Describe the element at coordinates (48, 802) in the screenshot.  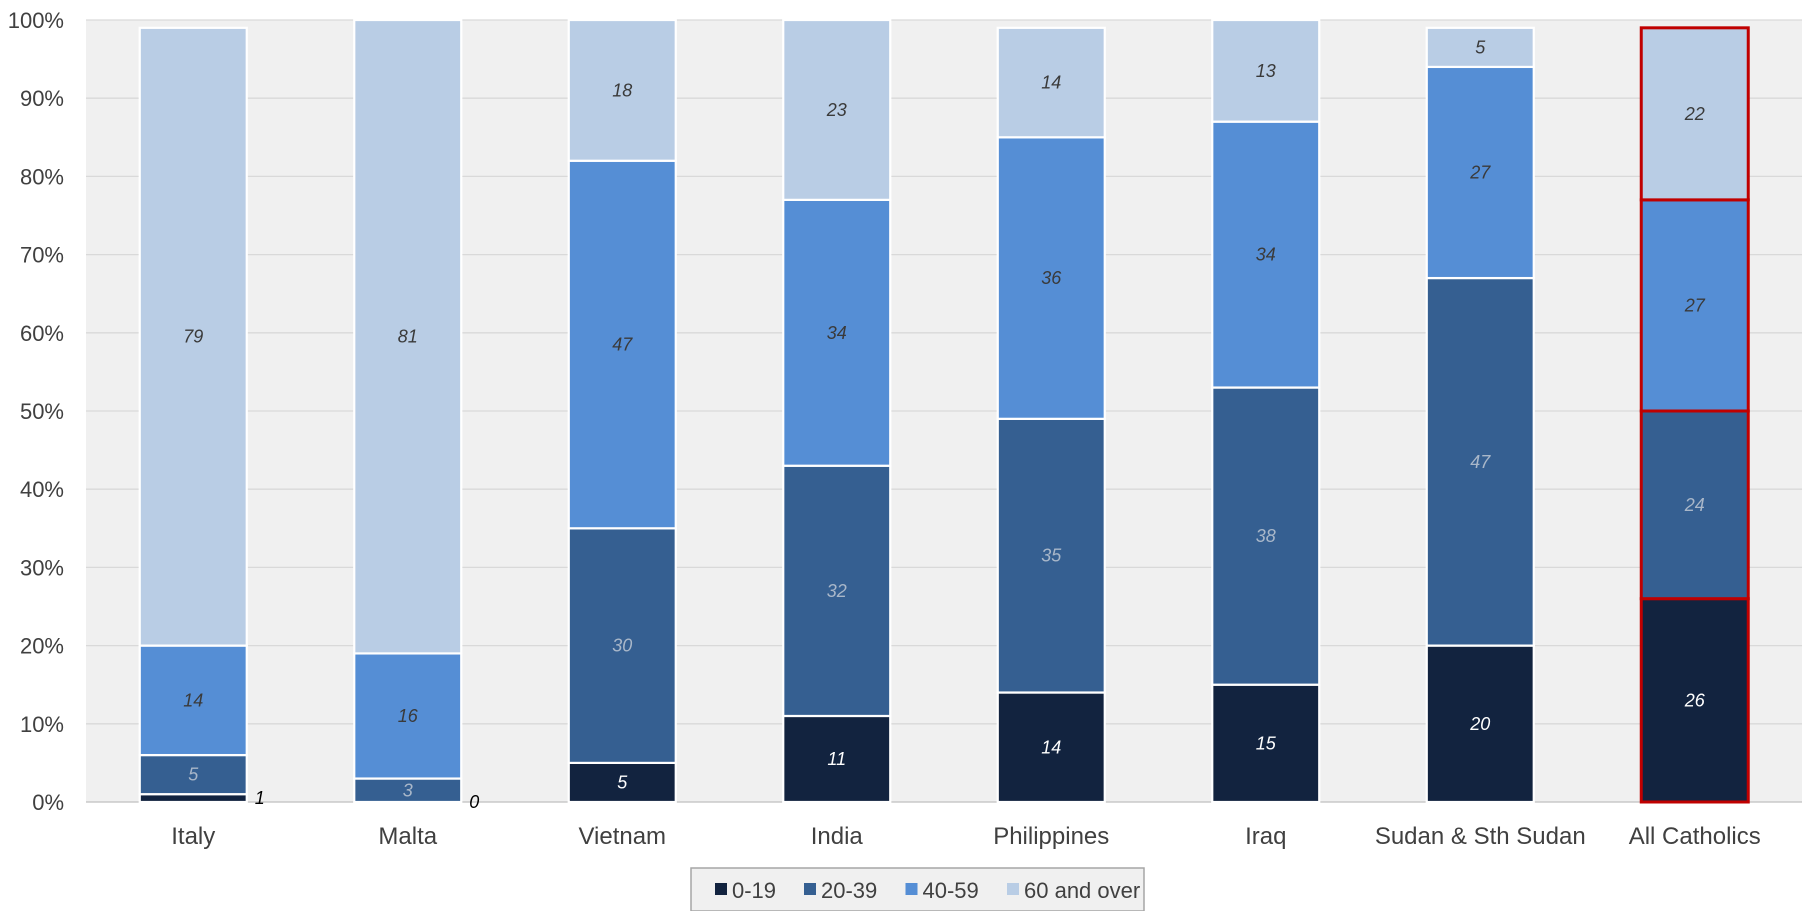
I see `y-tick-label: 0%` at that location.